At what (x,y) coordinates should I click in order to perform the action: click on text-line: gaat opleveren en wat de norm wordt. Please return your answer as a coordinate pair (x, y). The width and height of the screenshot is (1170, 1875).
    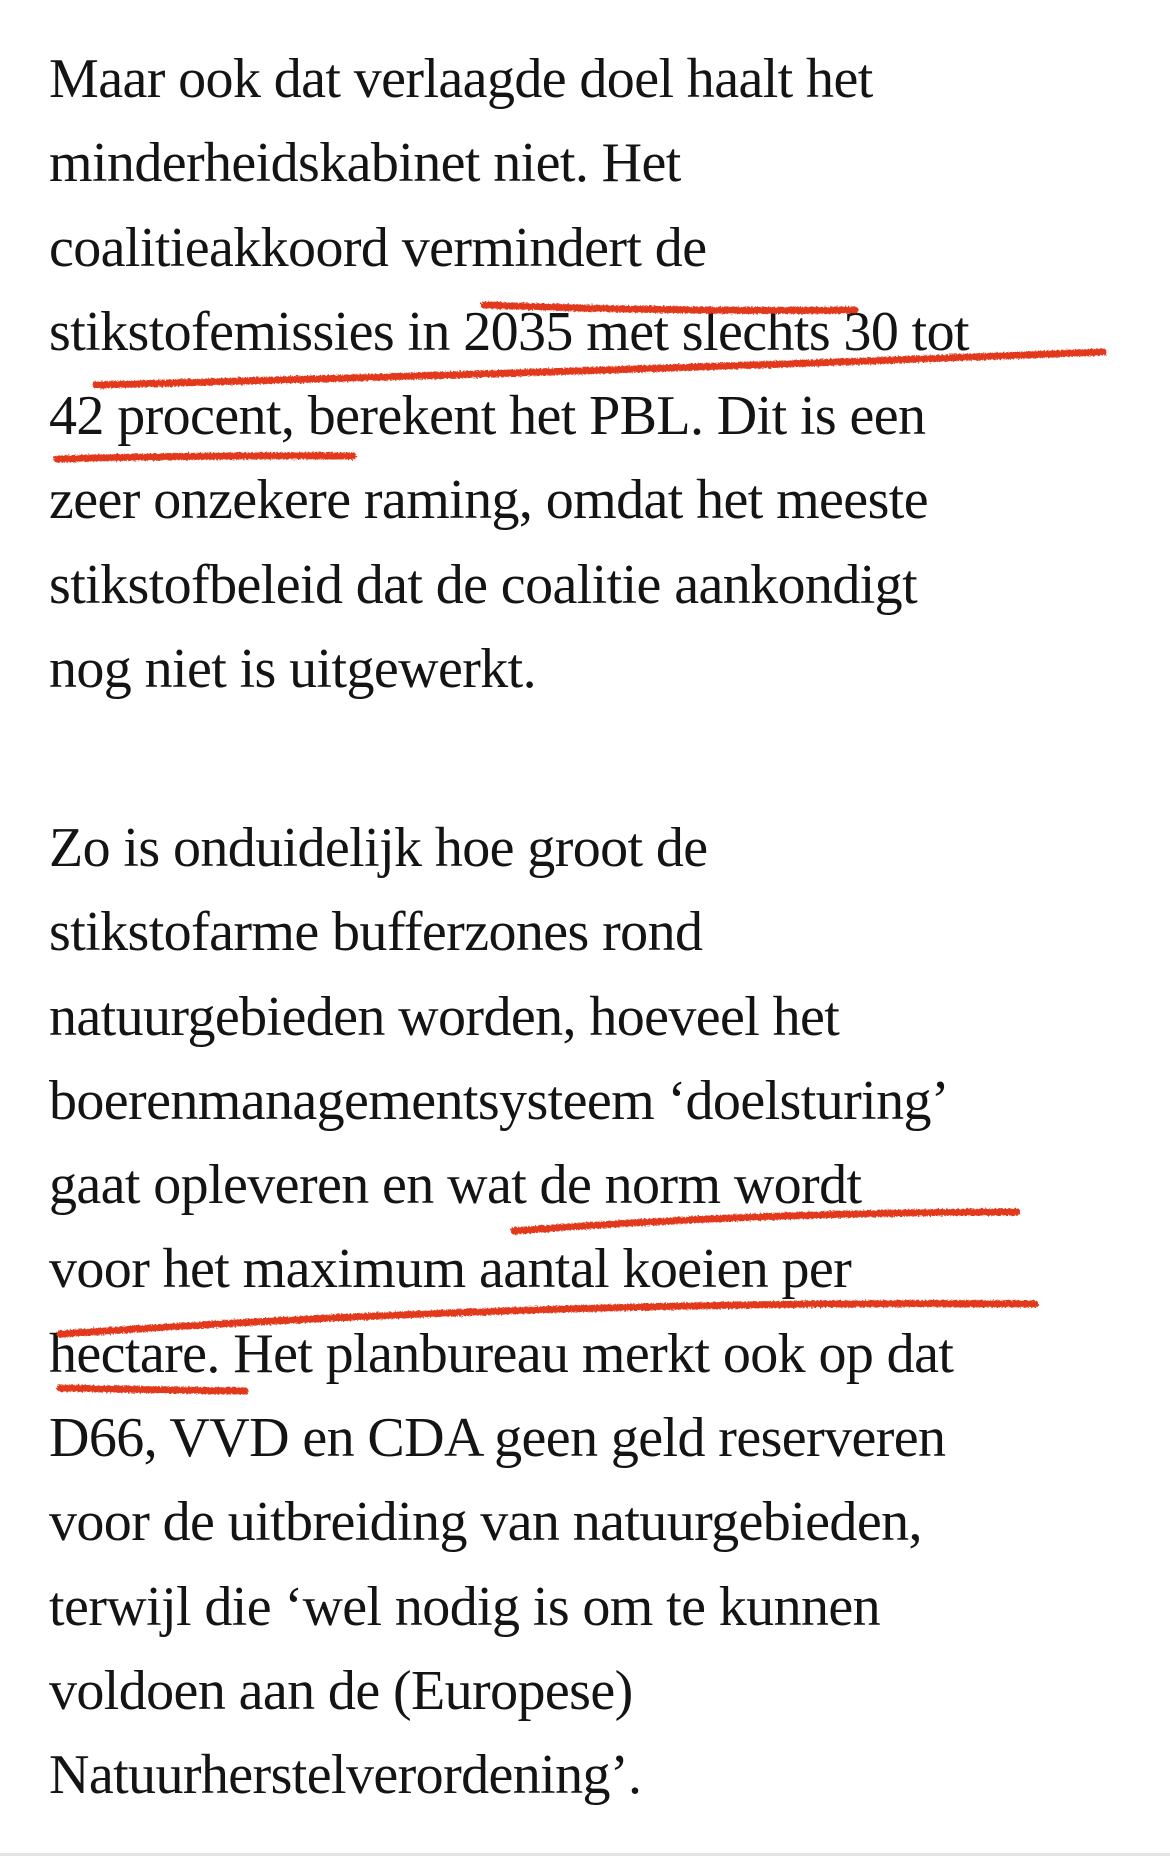
    Looking at the image, I should click on (455, 1185).